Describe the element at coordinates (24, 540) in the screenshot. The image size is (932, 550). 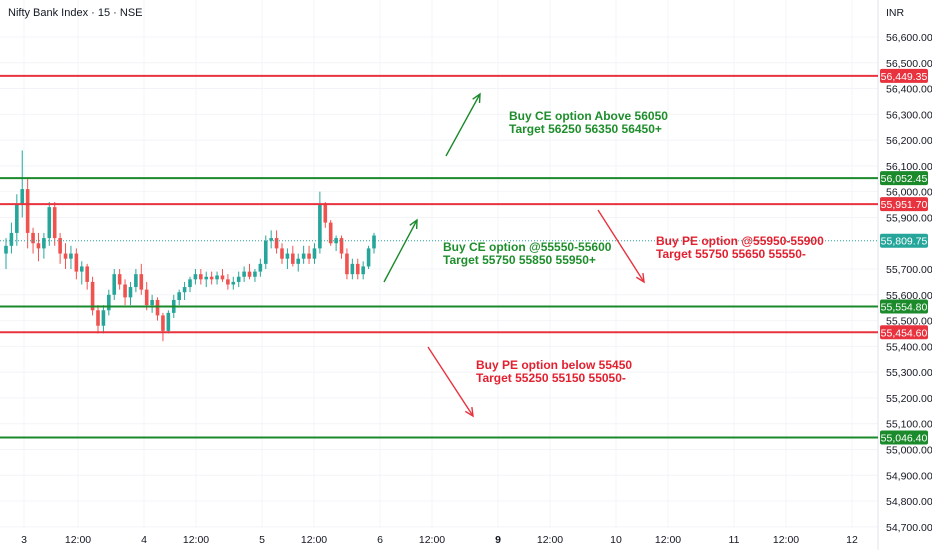
I see `x-tick-label: 3` at that location.